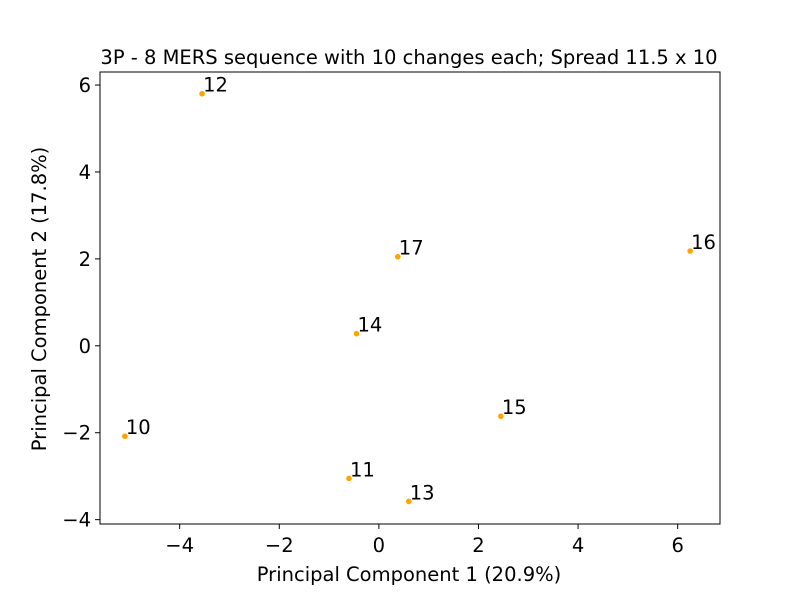  I want to click on y-tick-label: 6, so click(85, 85).